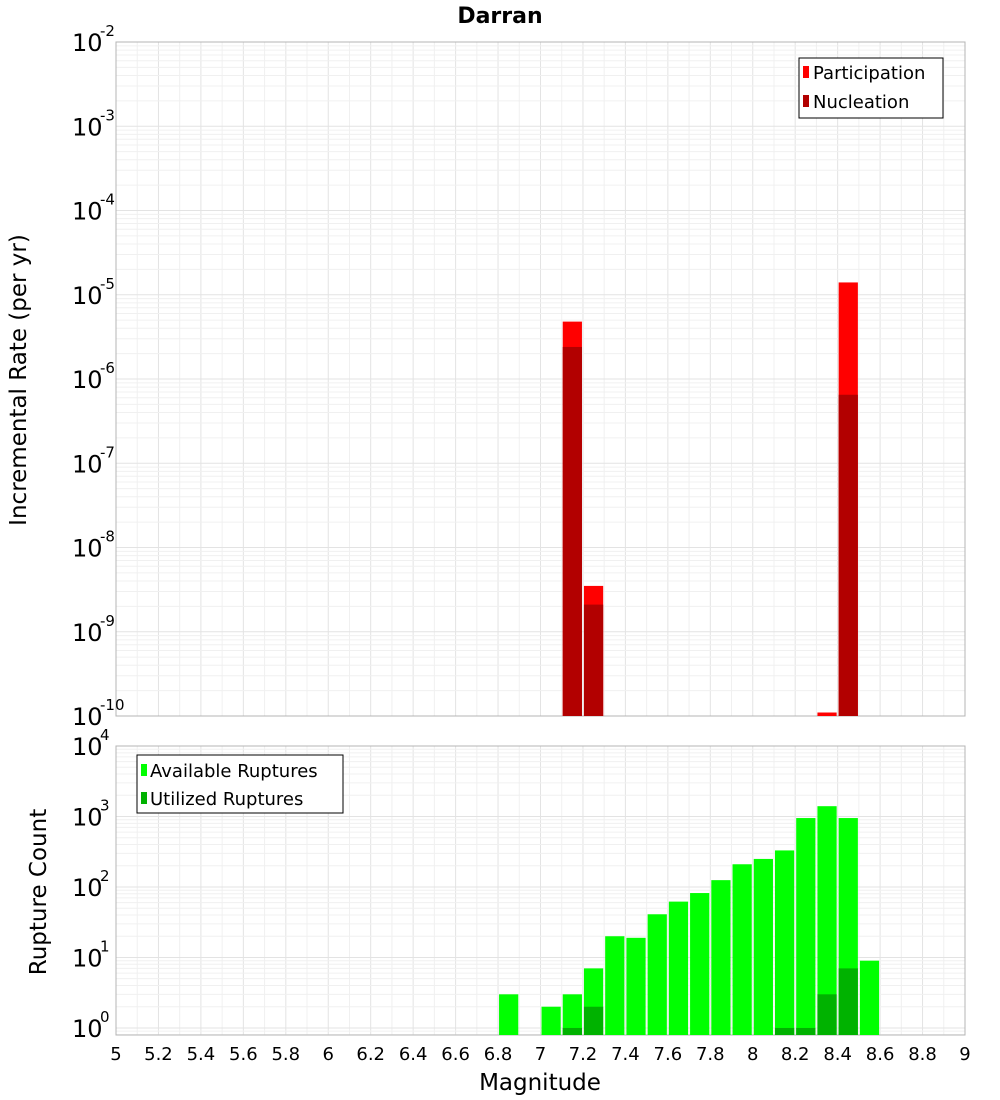  Describe the element at coordinates (107, 115) in the screenshot. I see `top-y-tick-exponent: -3` at that location.